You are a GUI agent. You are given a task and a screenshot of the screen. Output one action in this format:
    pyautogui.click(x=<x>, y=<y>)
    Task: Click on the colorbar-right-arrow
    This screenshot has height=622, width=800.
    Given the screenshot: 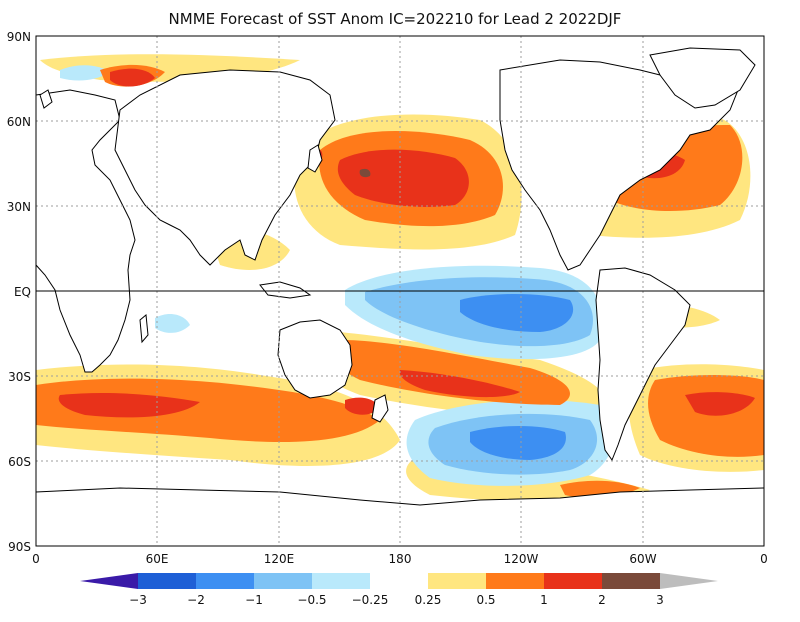 What is the action you would take?
    pyautogui.click(x=689, y=581)
    